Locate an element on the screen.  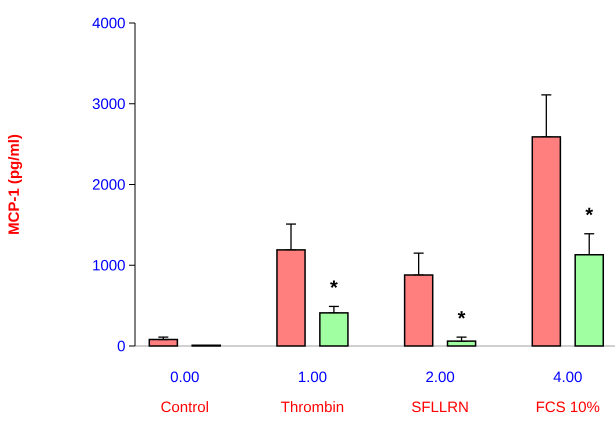
x-tick-label: 4.00 is located at coordinates (568, 377).